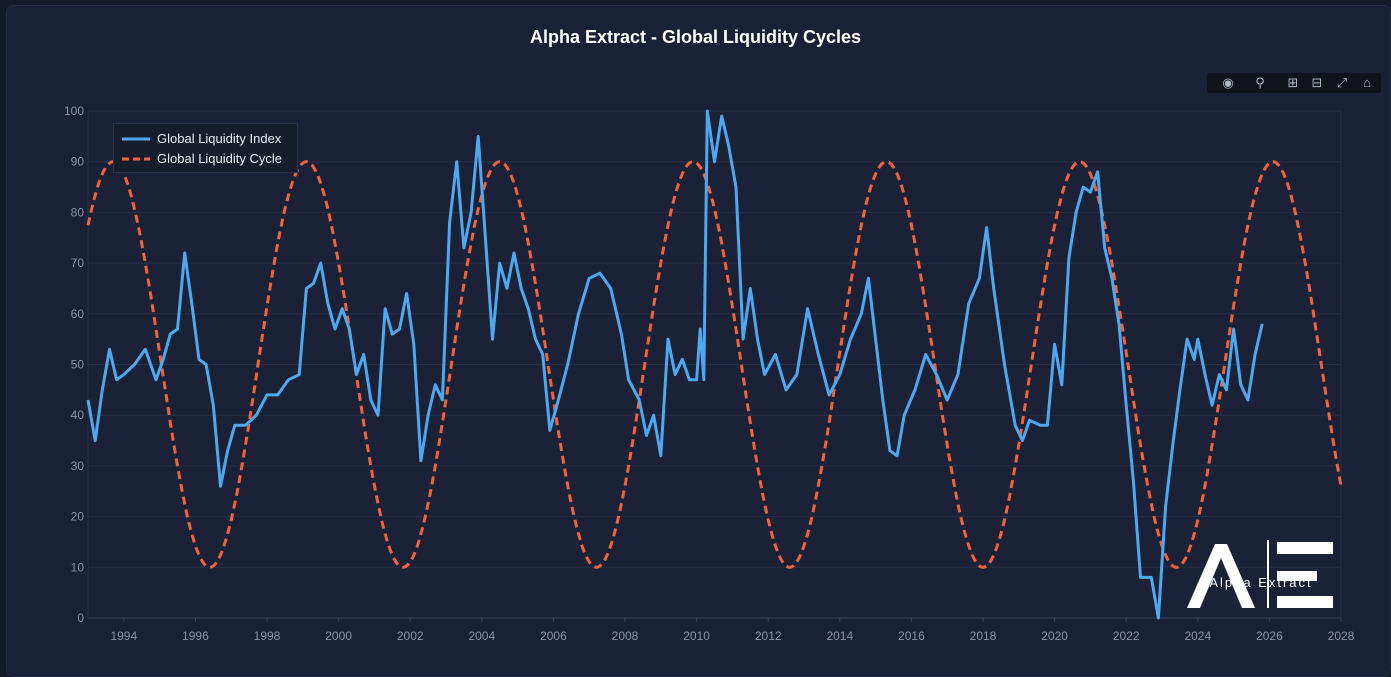 This screenshot has width=1391, height=677. I want to click on y-tick-label: 30, so click(78, 466).